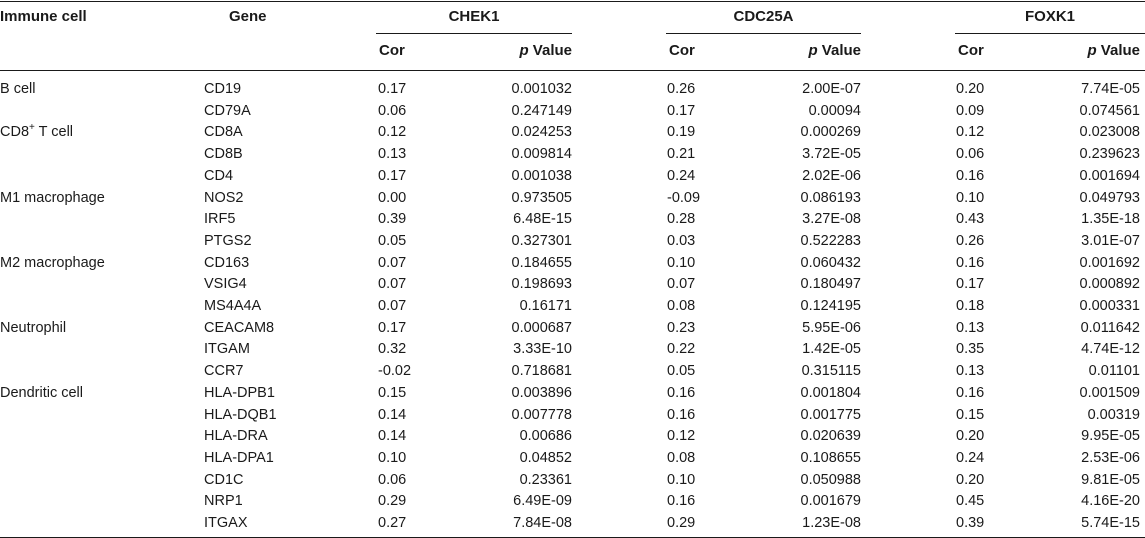 Image resolution: width=1145 pixels, height=538 pixels. I want to click on pvalue-chek1: 0.009814, so click(541, 154).